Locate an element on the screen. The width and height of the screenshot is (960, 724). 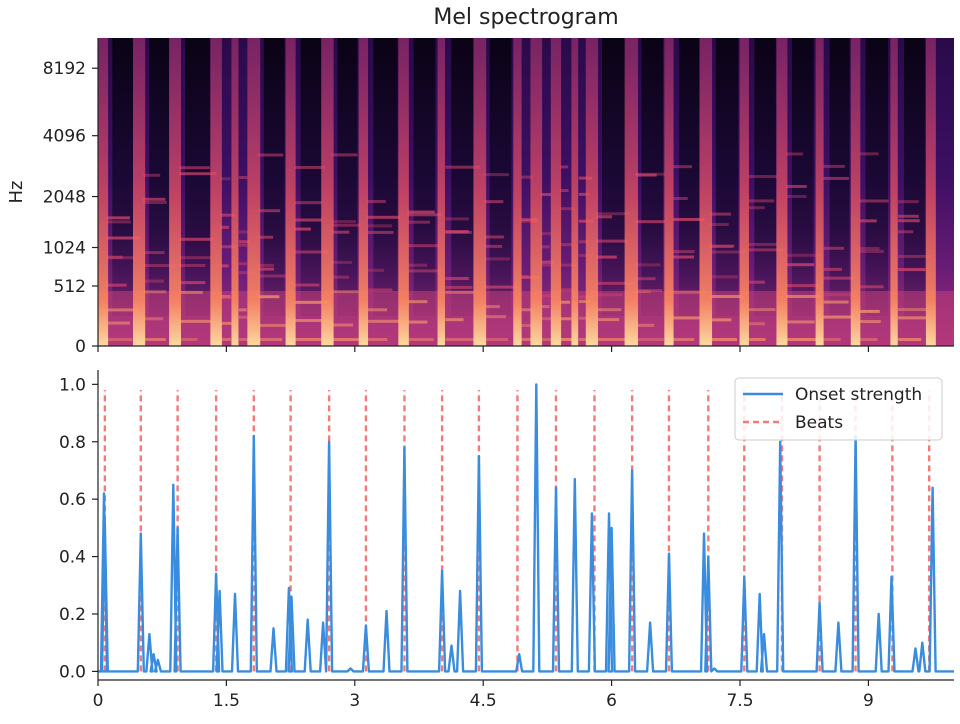
spectrogram-y-tick-label: 4096 is located at coordinates (64, 137).